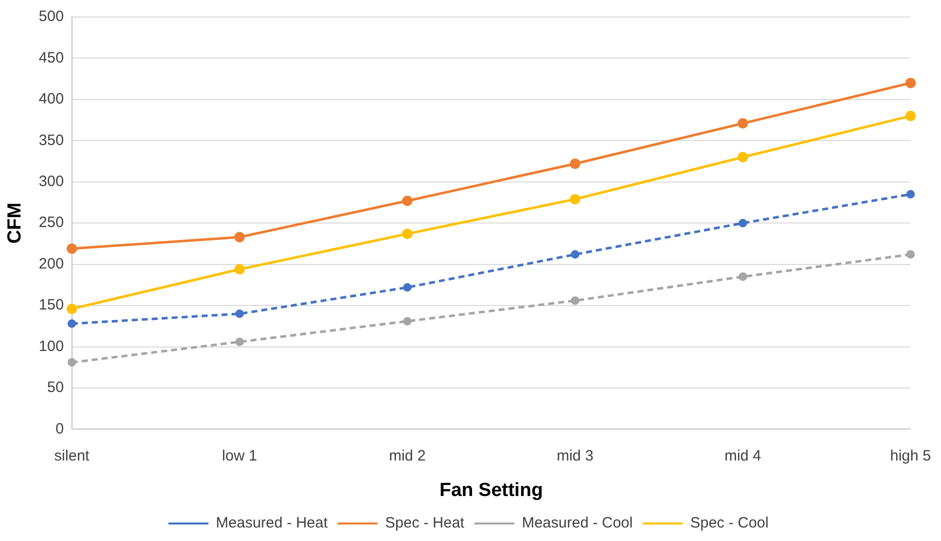  I want to click on y-tick-label: 200, so click(51, 263).